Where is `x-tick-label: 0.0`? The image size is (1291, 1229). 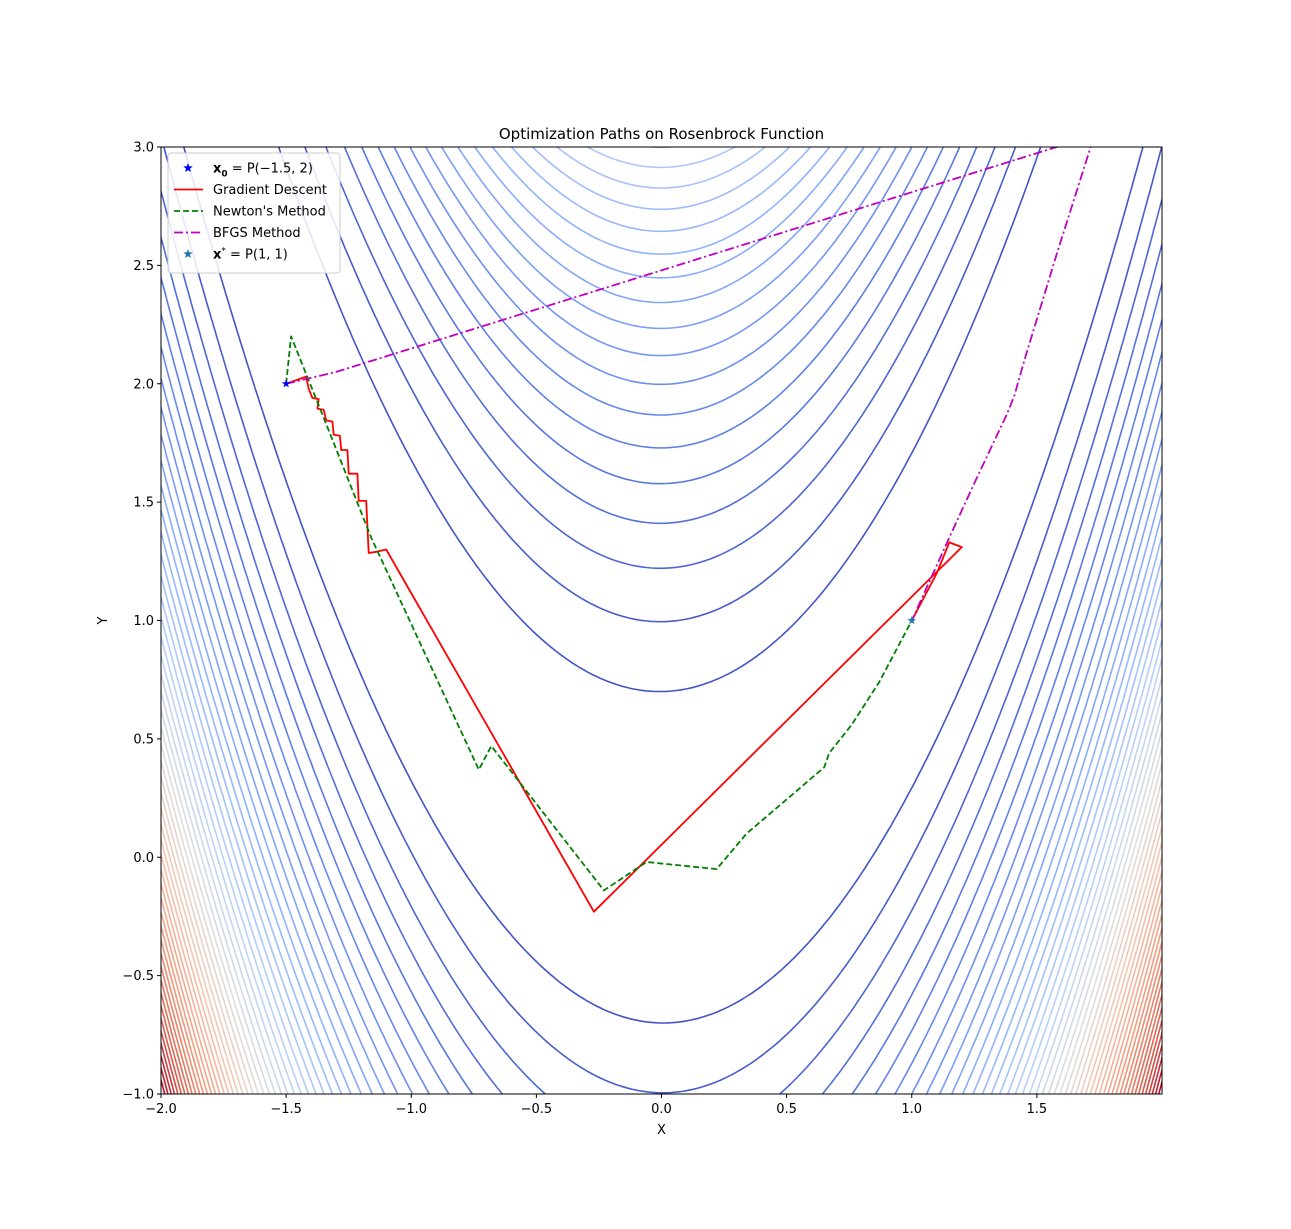 x-tick-label: 0.0 is located at coordinates (661, 1109).